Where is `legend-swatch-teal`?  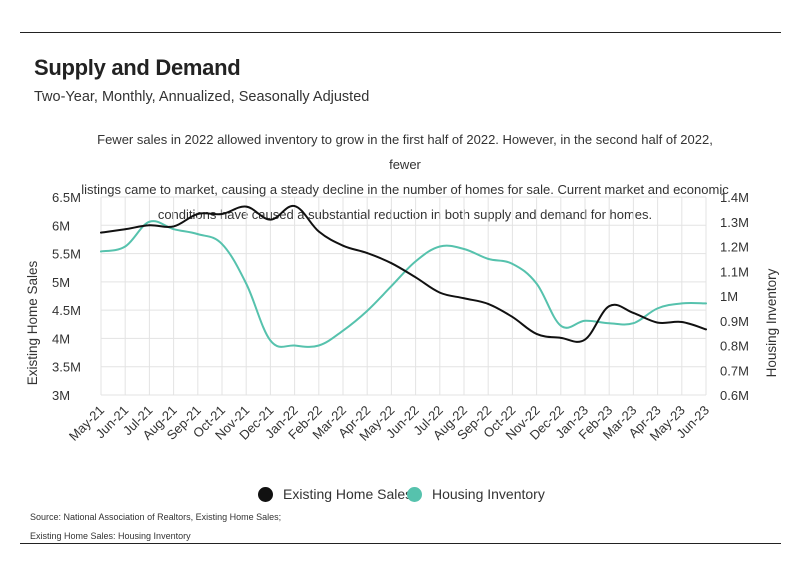 legend-swatch-teal is located at coordinates (414, 494).